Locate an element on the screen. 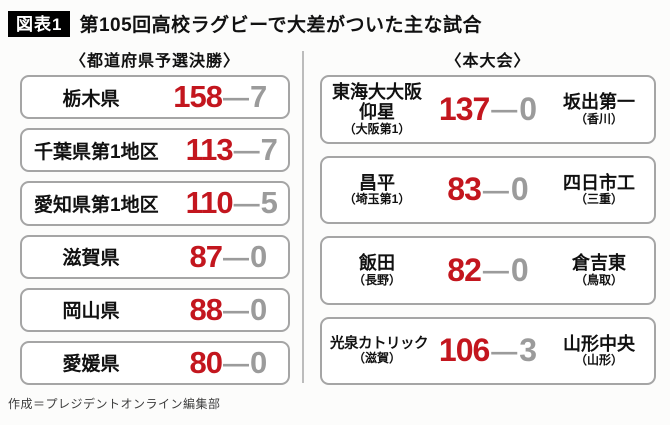 This screenshot has width=670, height=425. winner-team: 光泉カトリック （滋賀） is located at coordinates (379, 350).